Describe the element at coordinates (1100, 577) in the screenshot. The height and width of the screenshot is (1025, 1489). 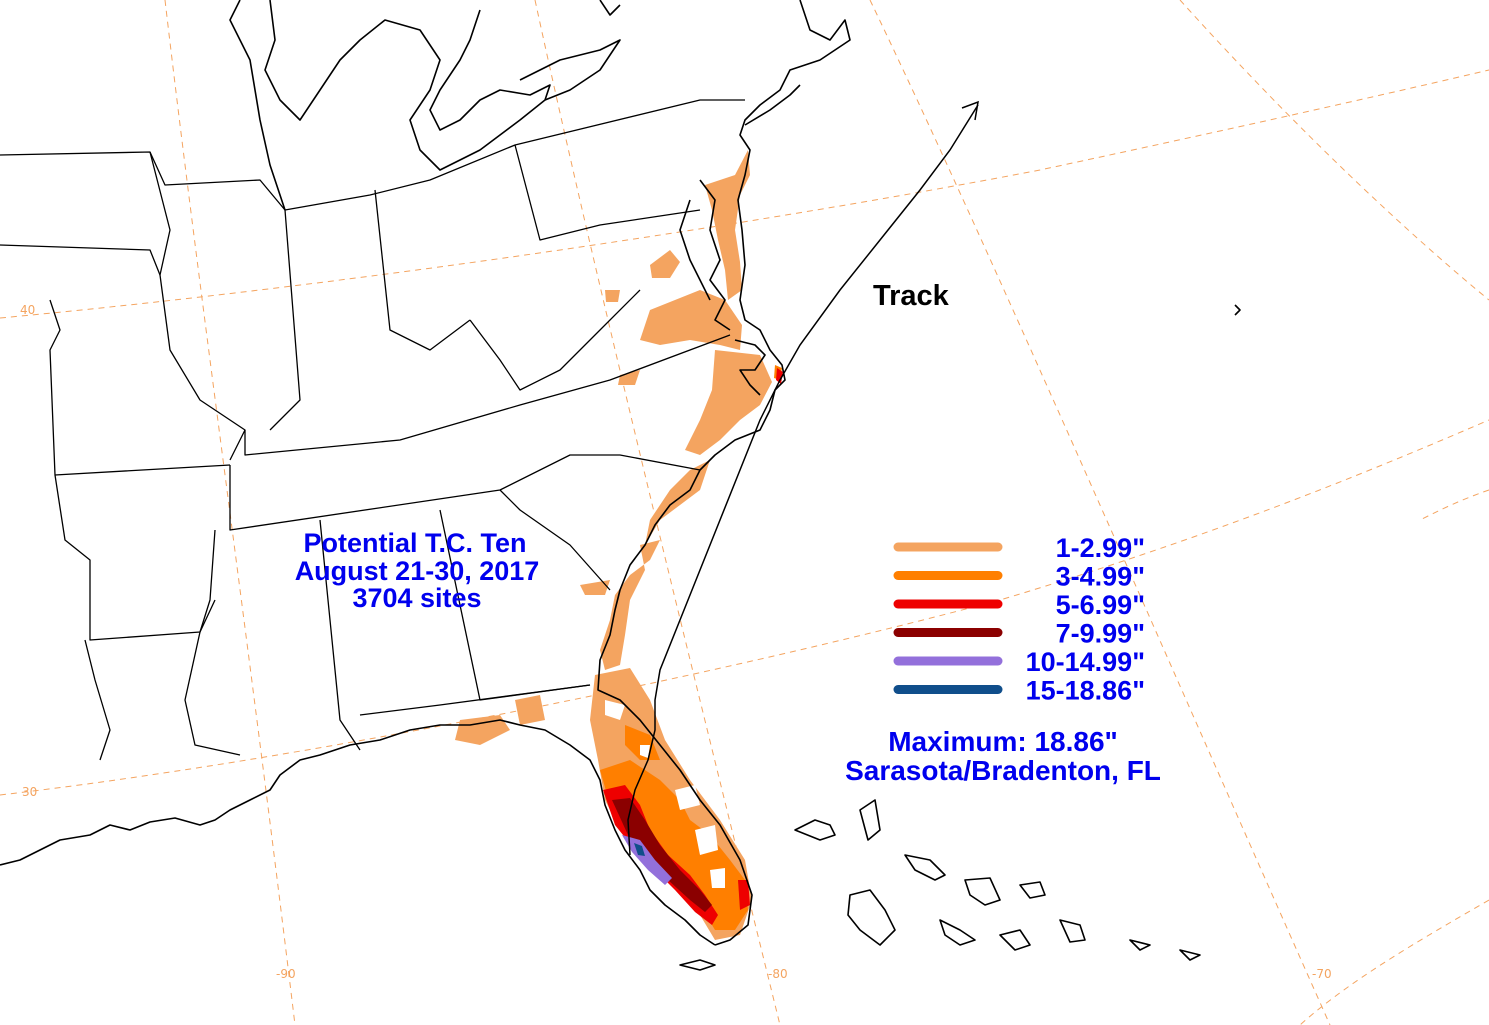
I see `legend-label: 3-4.99"` at that location.